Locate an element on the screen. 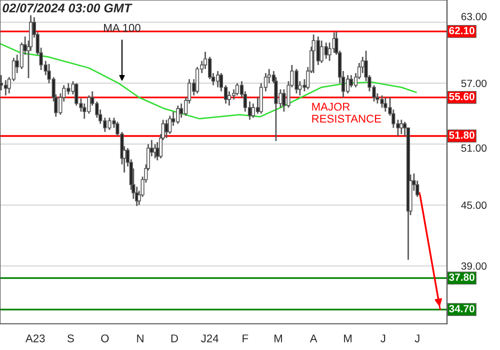 This screenshot has width=500, height=350. x-tick-label: F is located at coordinates (245, 338).